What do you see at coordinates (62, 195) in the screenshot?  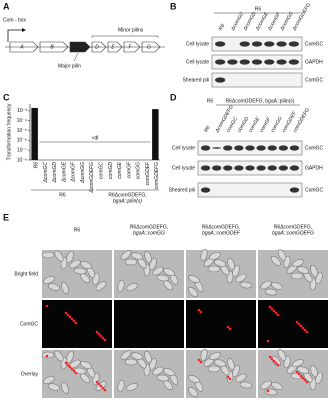 I see `group-label: R6` at bounding box center [62, 195].